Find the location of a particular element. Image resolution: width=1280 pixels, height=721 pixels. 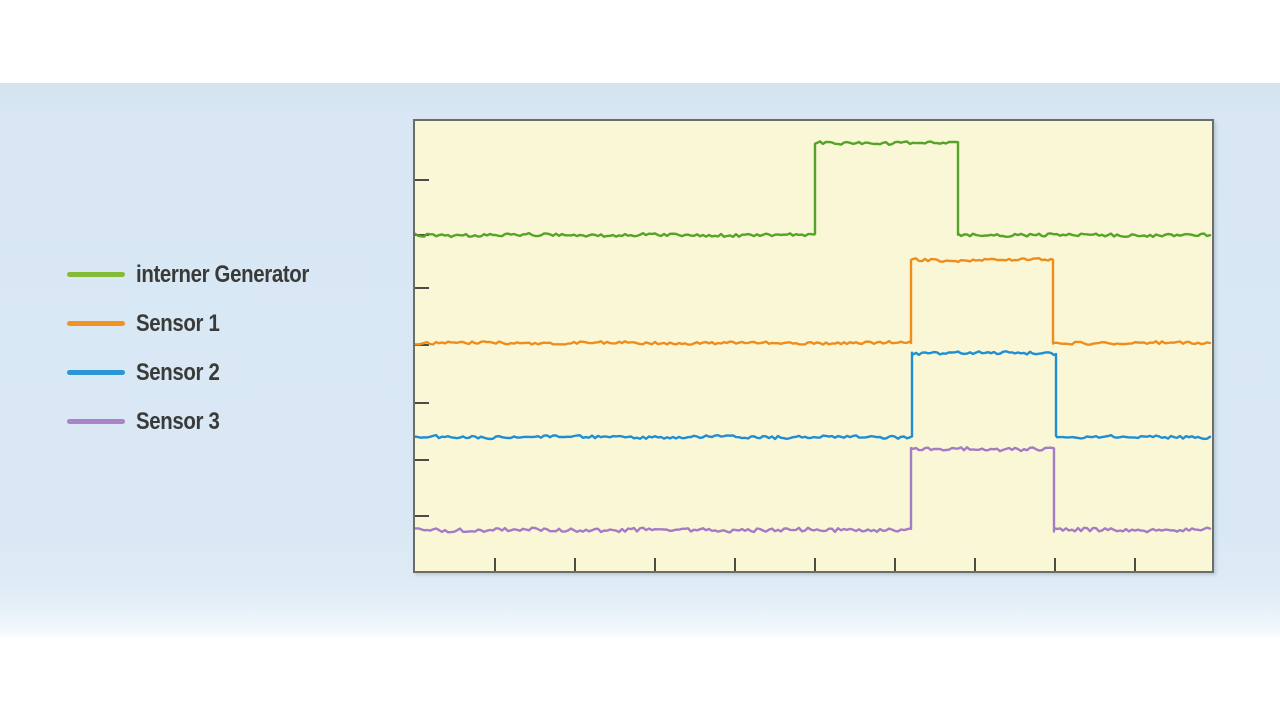

legend-item-generator: interner Generator is located at coordinates (203, 274).